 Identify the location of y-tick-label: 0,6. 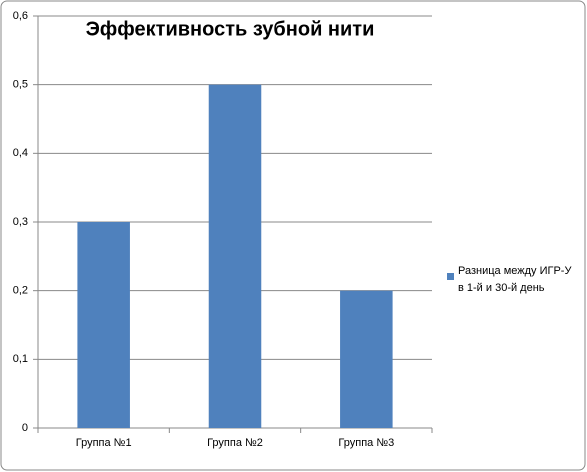
(20, 16).